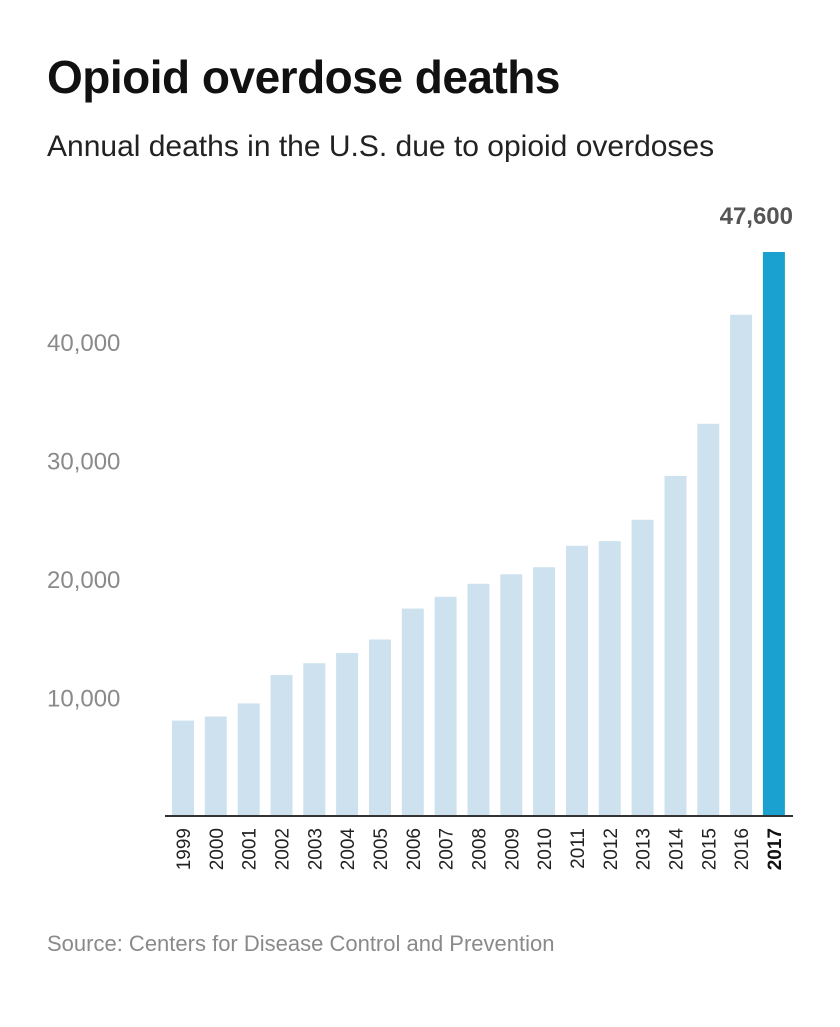 The width and height of the screenshot is (840, 1027). What do you see at coordinates (677, 849) in the screenshot?
I see `x-tick-label-2014: 2014` at bounding box center [677, 849].